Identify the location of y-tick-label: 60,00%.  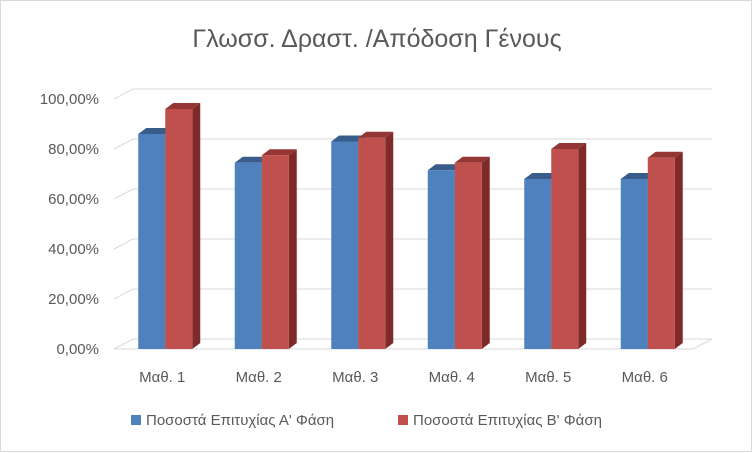
(73, 199).